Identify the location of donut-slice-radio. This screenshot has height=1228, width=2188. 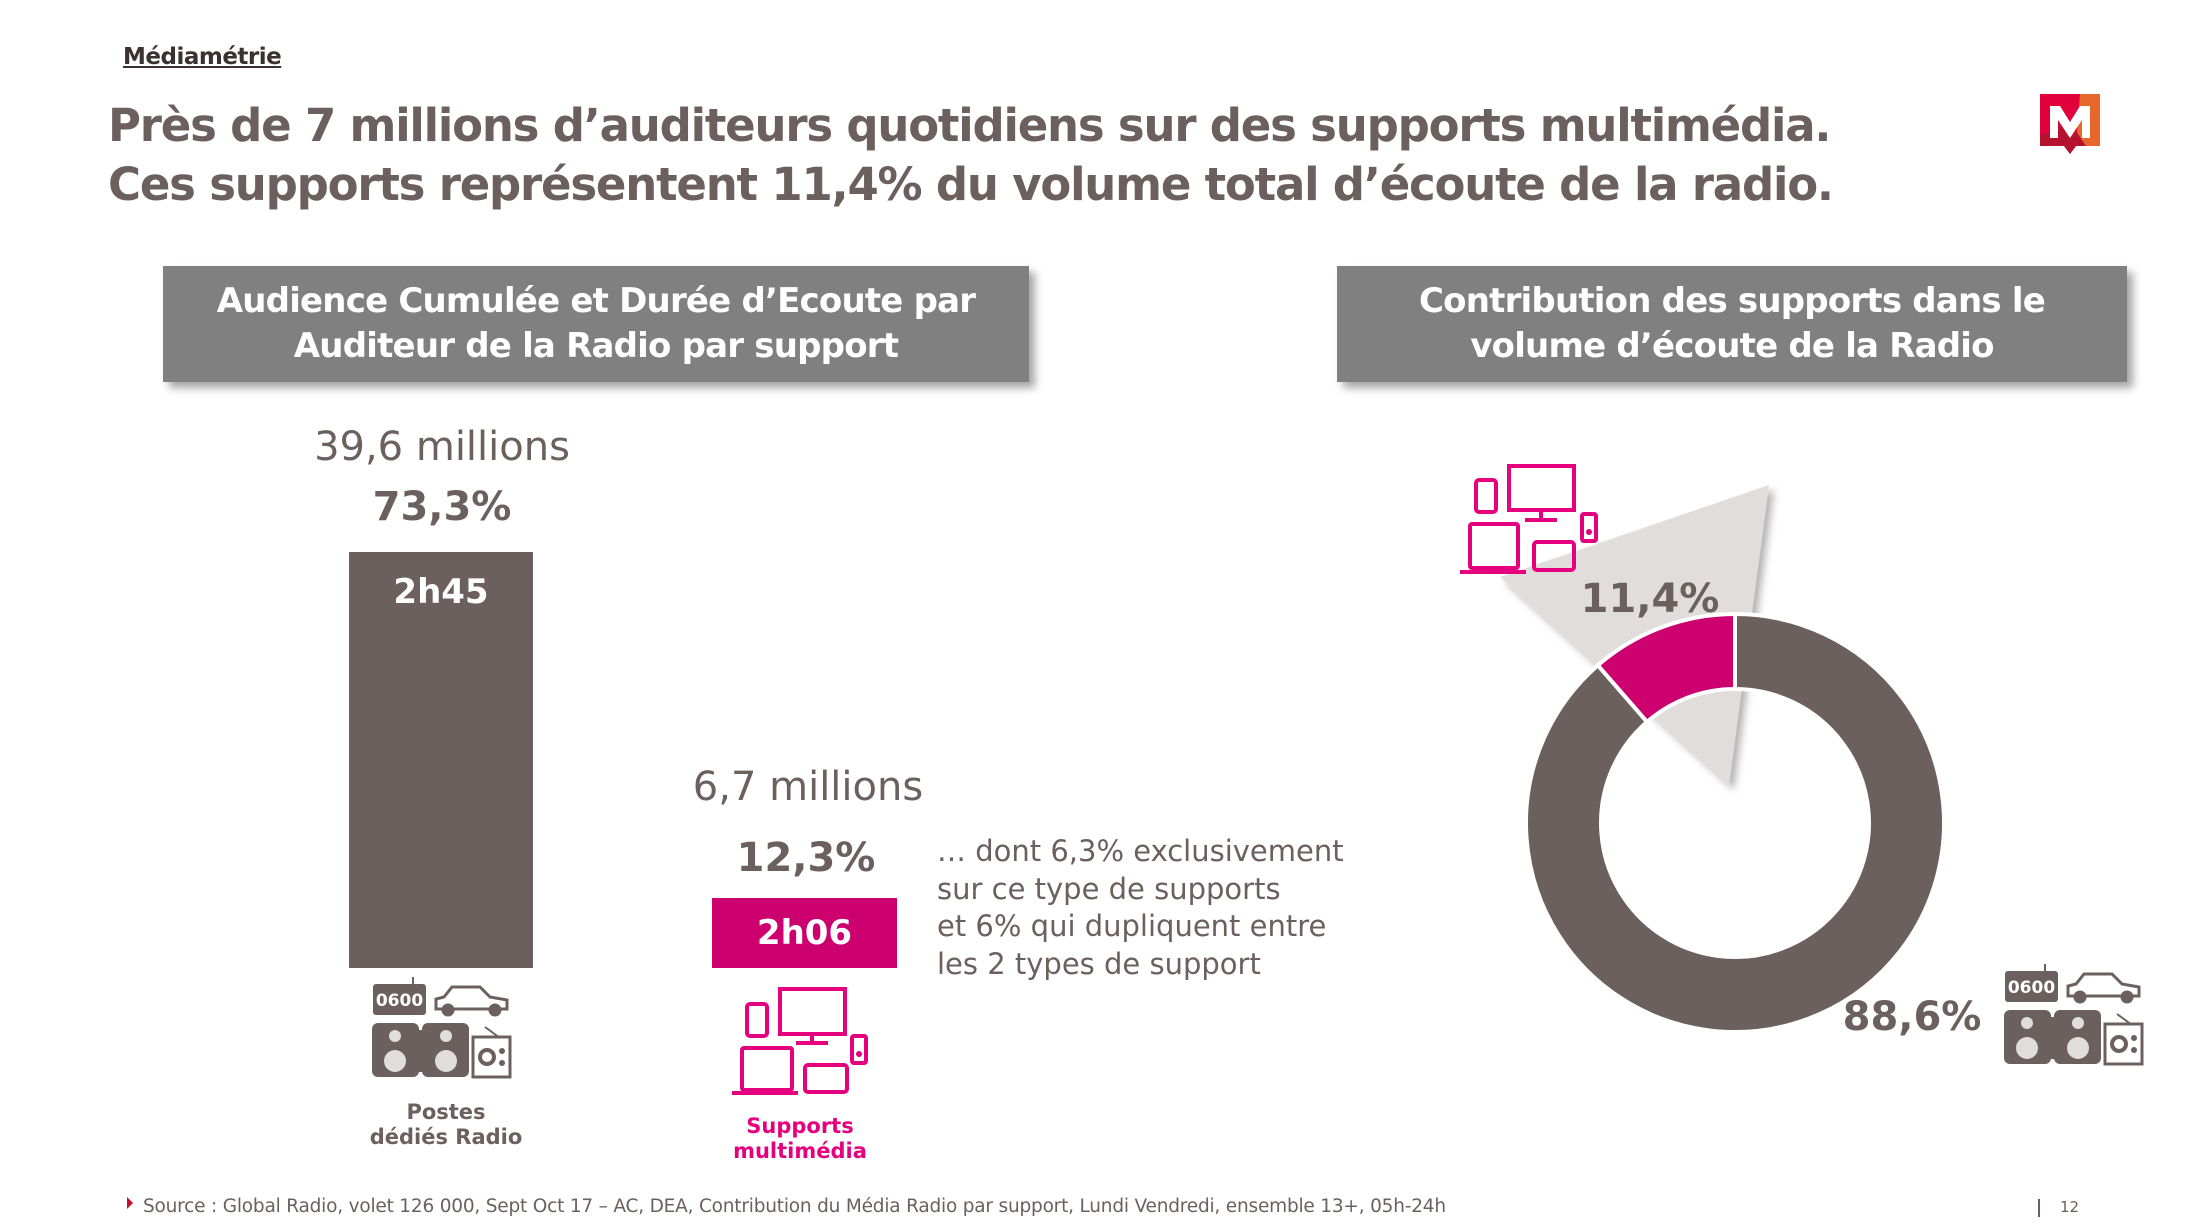
(1735, 822).